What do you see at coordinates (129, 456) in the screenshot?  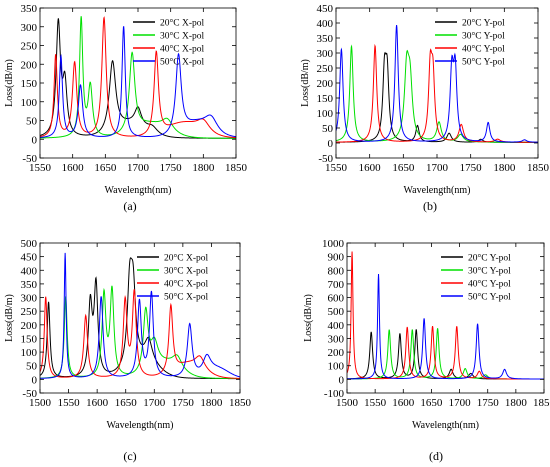 I see `panel-label: (c)` at bounding box center [129, 456].